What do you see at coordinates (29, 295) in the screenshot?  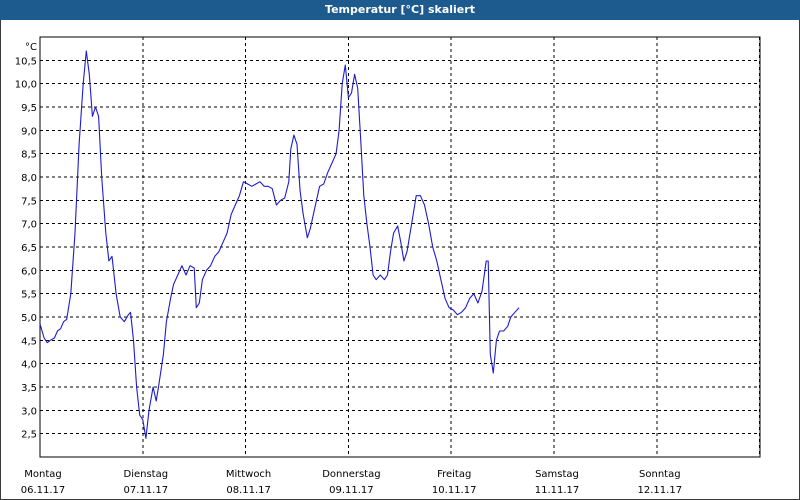 I see `y-tick-label: 5,5` at bounding box center [29, 295].